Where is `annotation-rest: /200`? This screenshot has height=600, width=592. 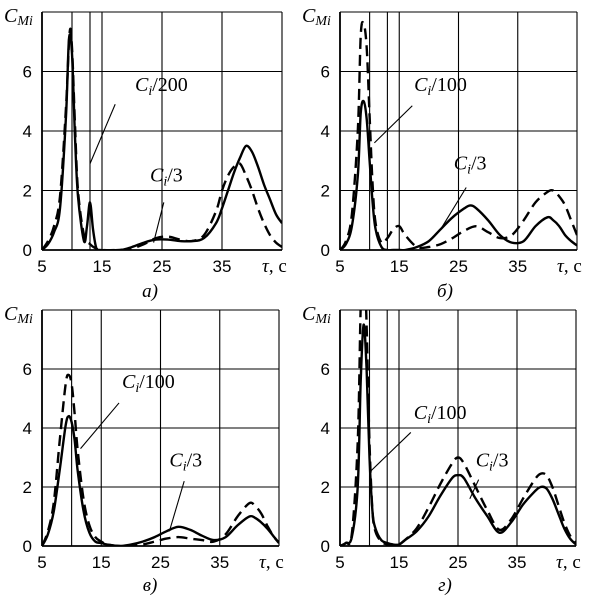 annotation-rest: /200 is located at coordinates (170, 85).